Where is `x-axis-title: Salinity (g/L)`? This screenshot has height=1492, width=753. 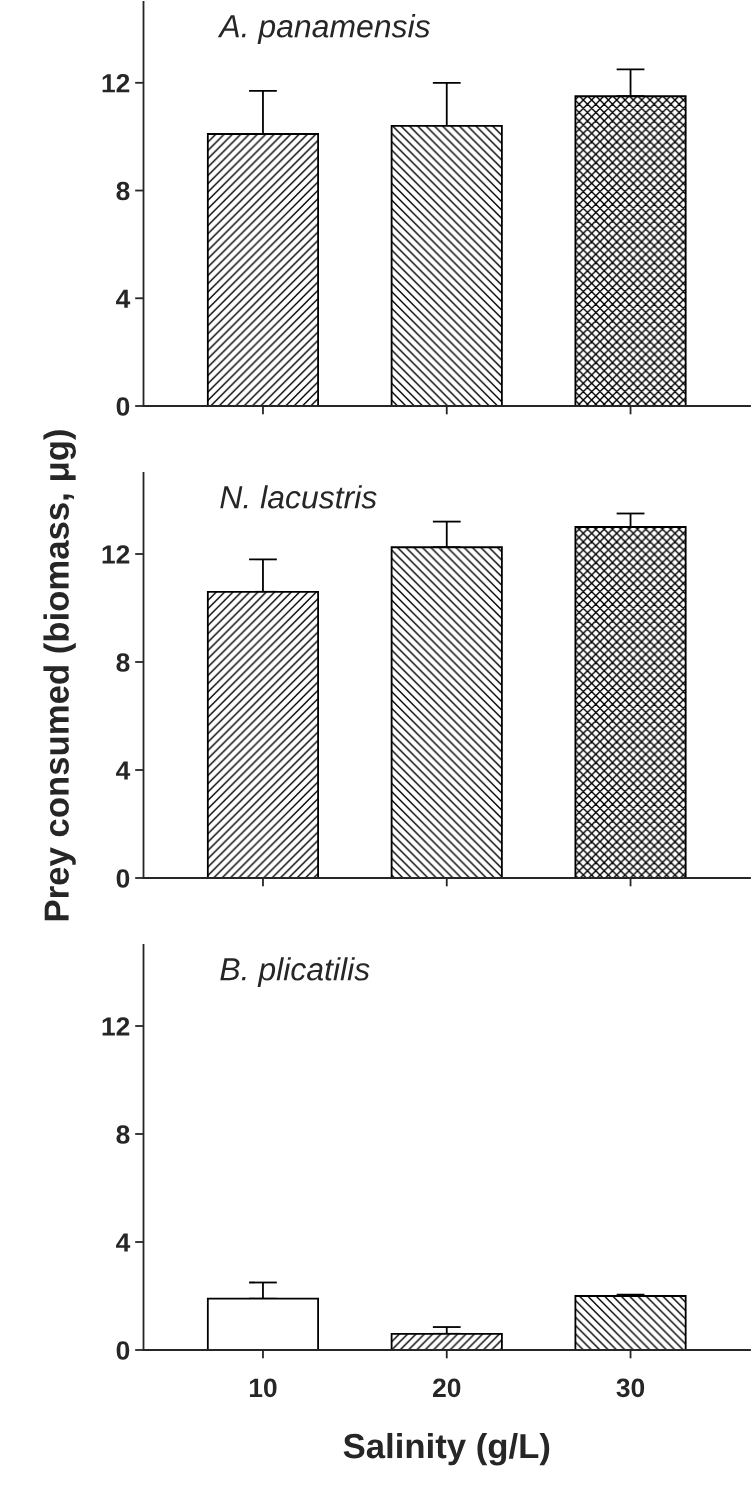 x-axis-title: Salinity (g/L) is located at coordinates (446, 1449).